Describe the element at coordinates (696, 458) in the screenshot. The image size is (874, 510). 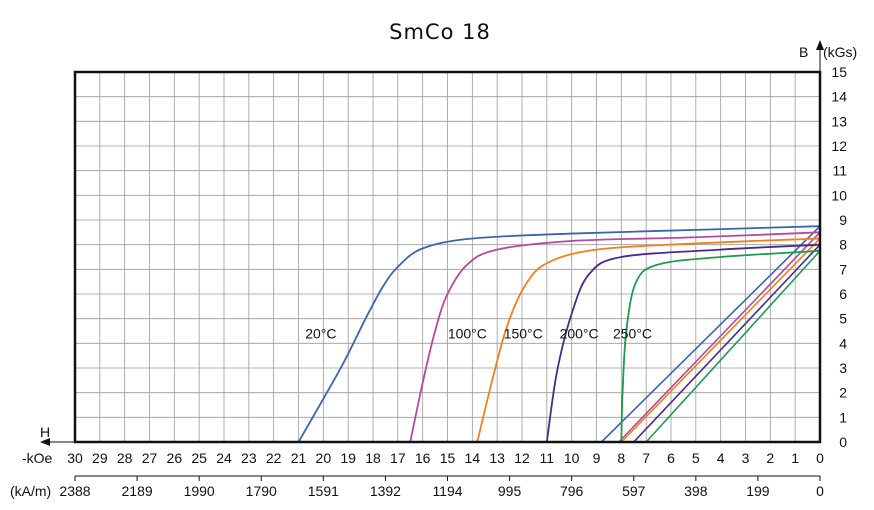
I see `x-tick-label-koe: 5` at that location.